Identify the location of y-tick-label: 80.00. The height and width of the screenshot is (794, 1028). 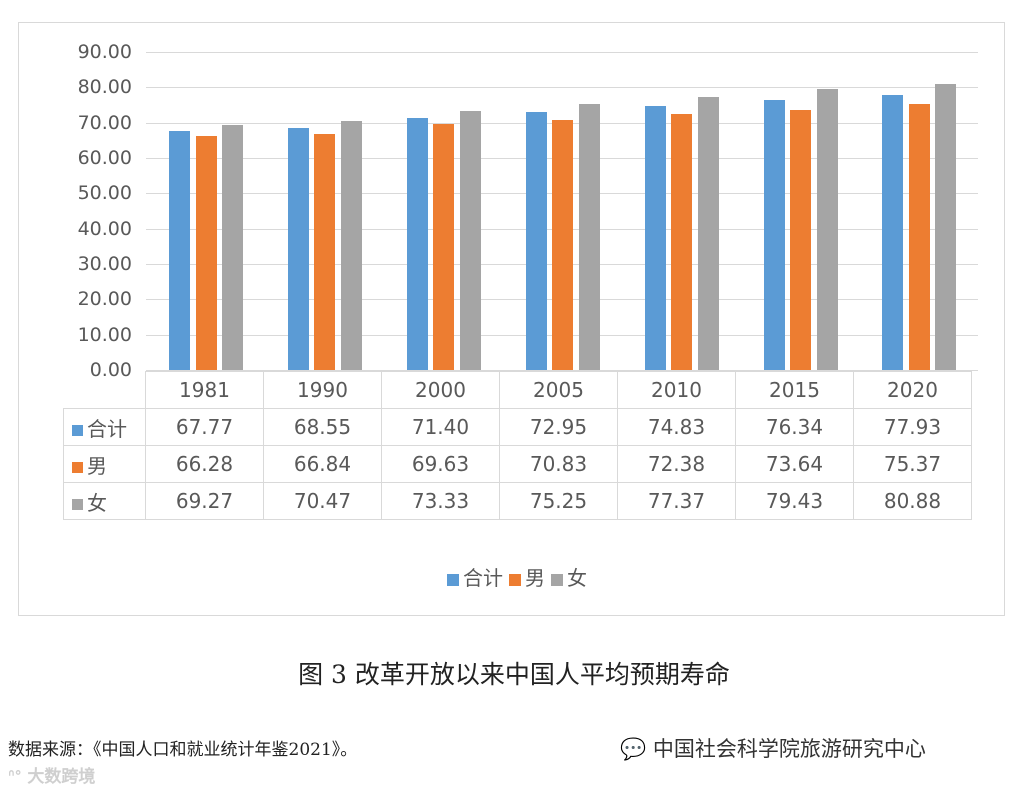
(104, 87).